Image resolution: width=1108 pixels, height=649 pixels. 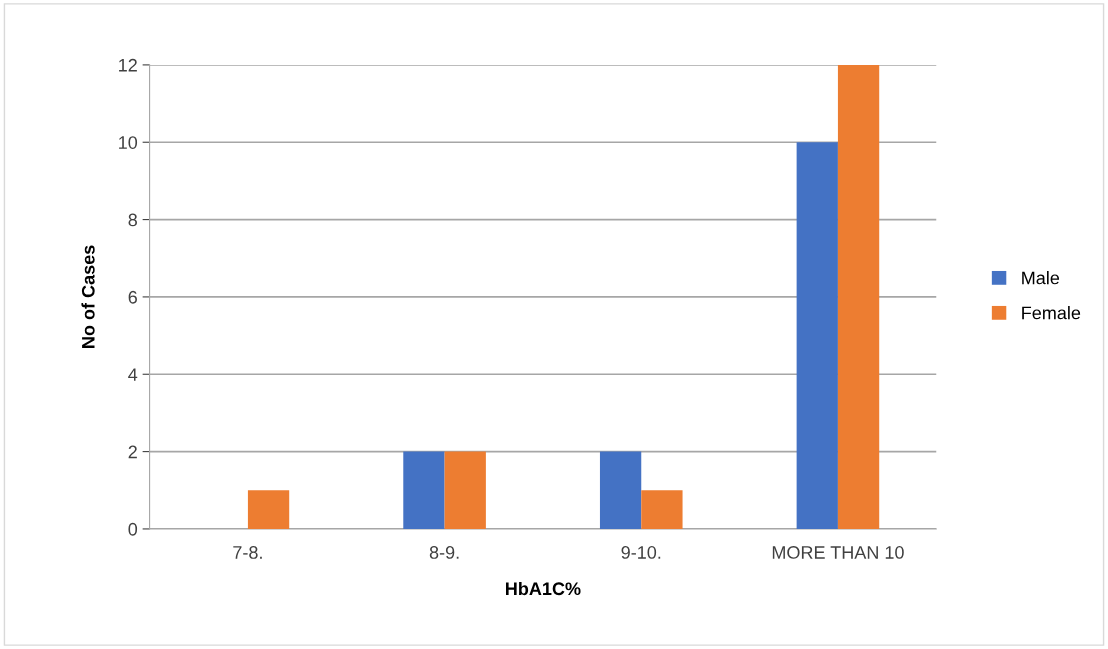 What do you see at coordinates (133, 529) in the screenshot?
I see `y-tick-label: 0` at bounding box center [133, 529].